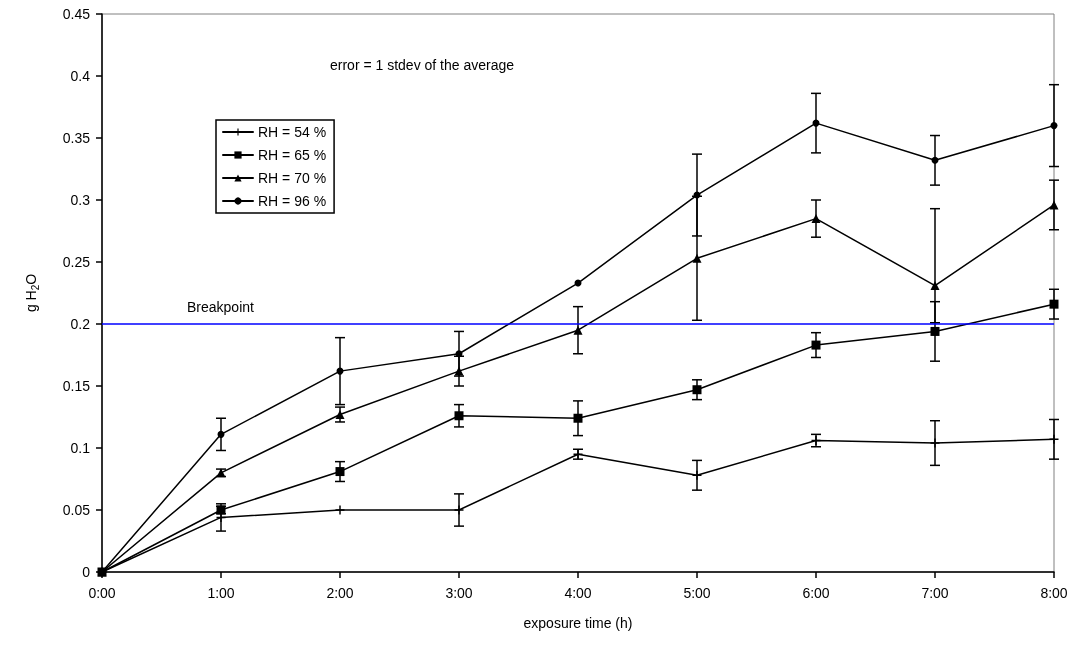 The image size is (1078, 648). I want to click on y-tick-label: 0.1, so click(80, 448).